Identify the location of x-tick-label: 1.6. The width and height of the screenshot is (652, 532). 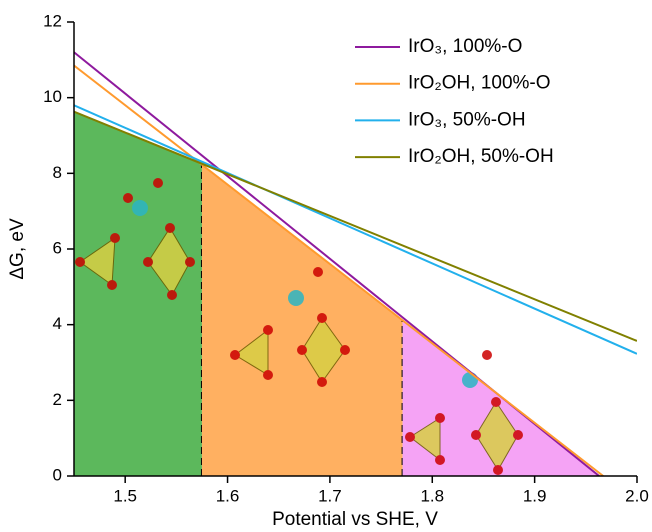
(228, 495).